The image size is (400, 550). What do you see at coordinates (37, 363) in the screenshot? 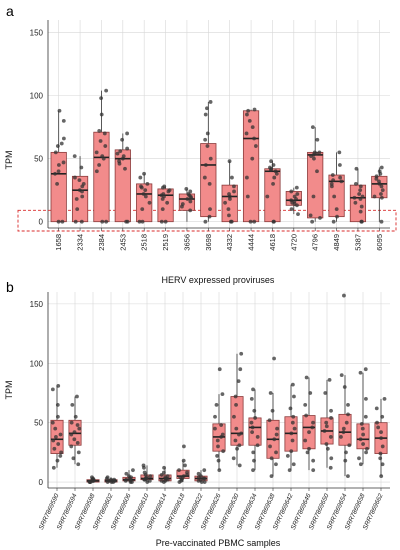
I see `y-tick-label: 100` at bounding box center [37, 363].